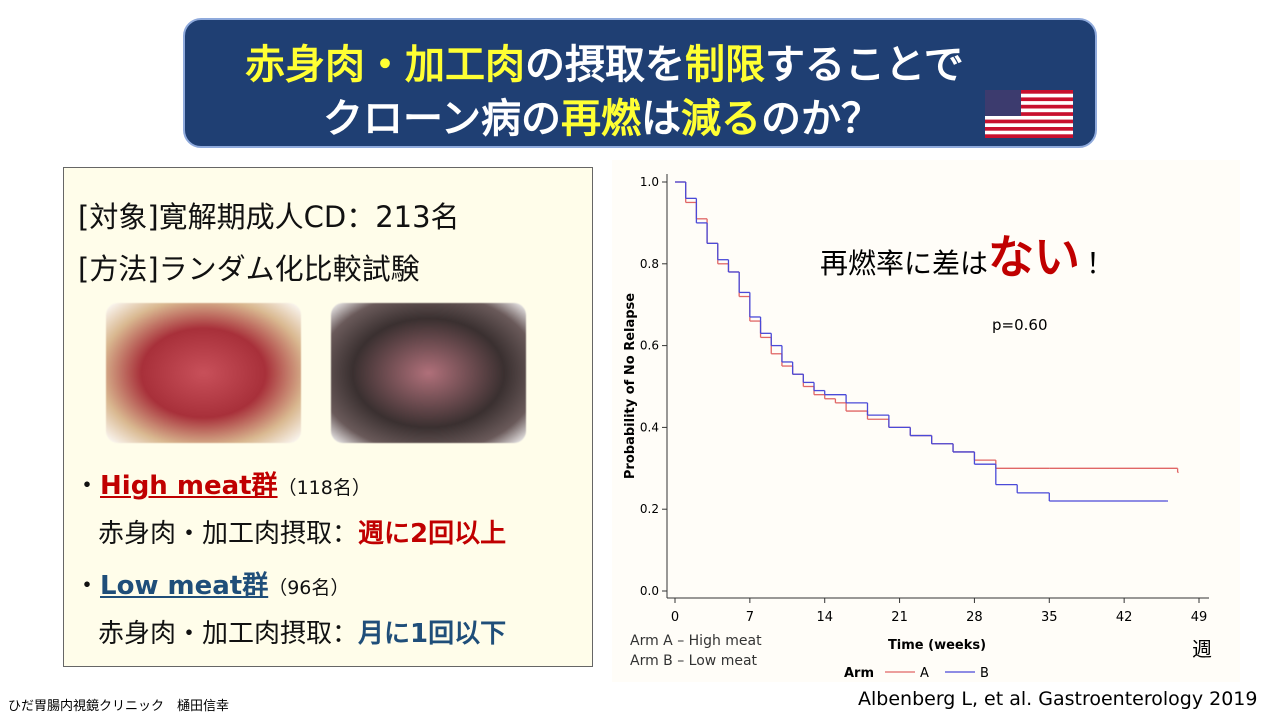 The width and height of the screenshot is (1280, 720). I want to click on red-meat-photo, so click(203, 373).